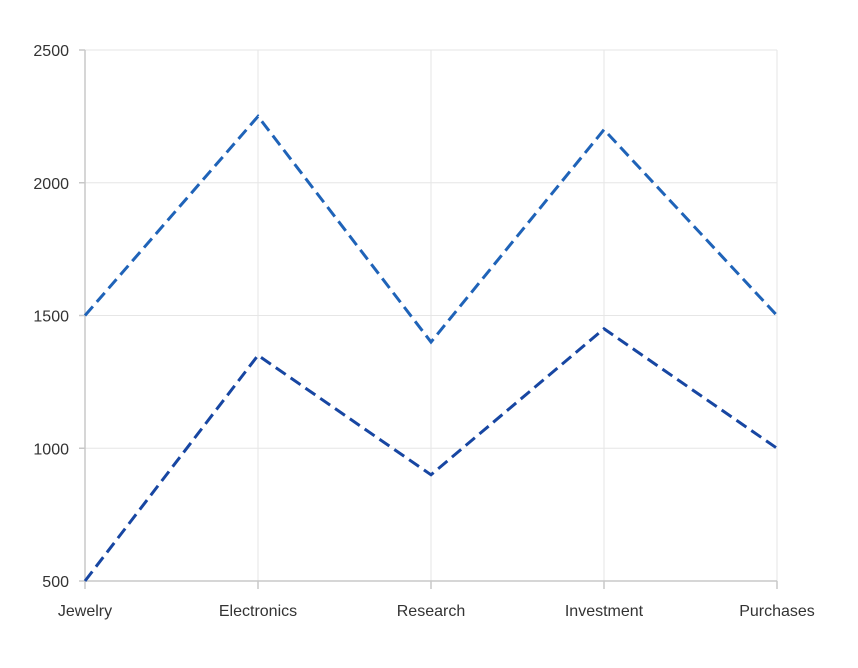 The image size is (858, 668). I want to click on y-tick-label: 2000, so click(51, 184).